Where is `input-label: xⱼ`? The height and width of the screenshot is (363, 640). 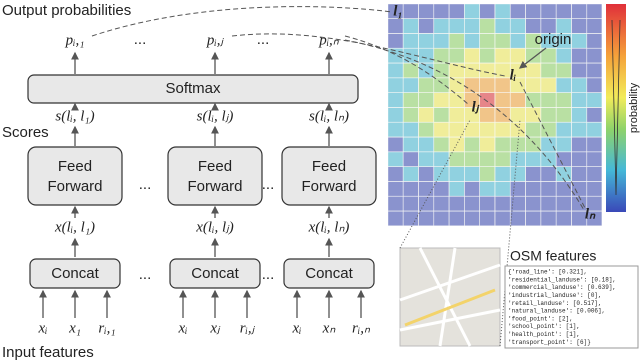 input-label: xⱼ is located at coordinates (215, 328).